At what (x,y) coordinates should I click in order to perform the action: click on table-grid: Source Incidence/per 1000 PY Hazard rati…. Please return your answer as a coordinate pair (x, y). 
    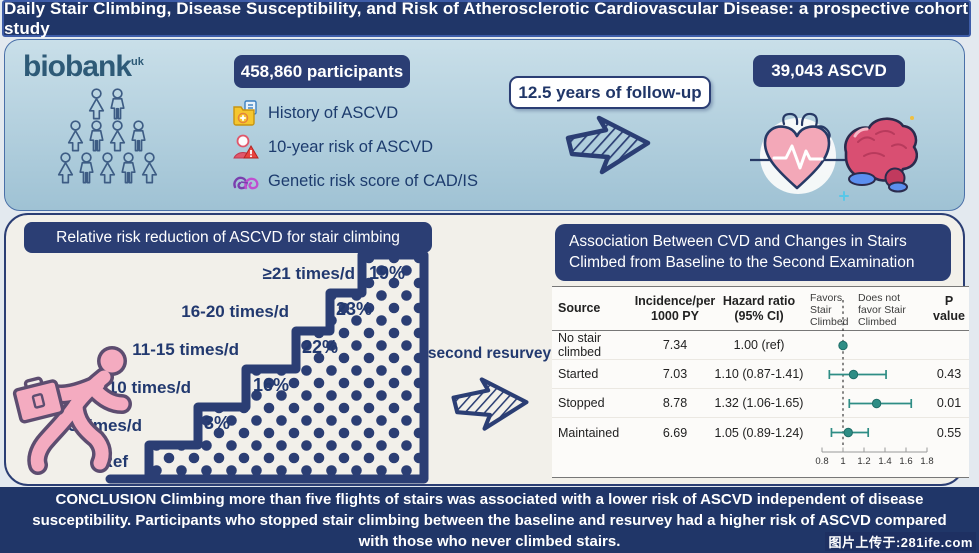
    Looking at the image, I should click on (760, 367).